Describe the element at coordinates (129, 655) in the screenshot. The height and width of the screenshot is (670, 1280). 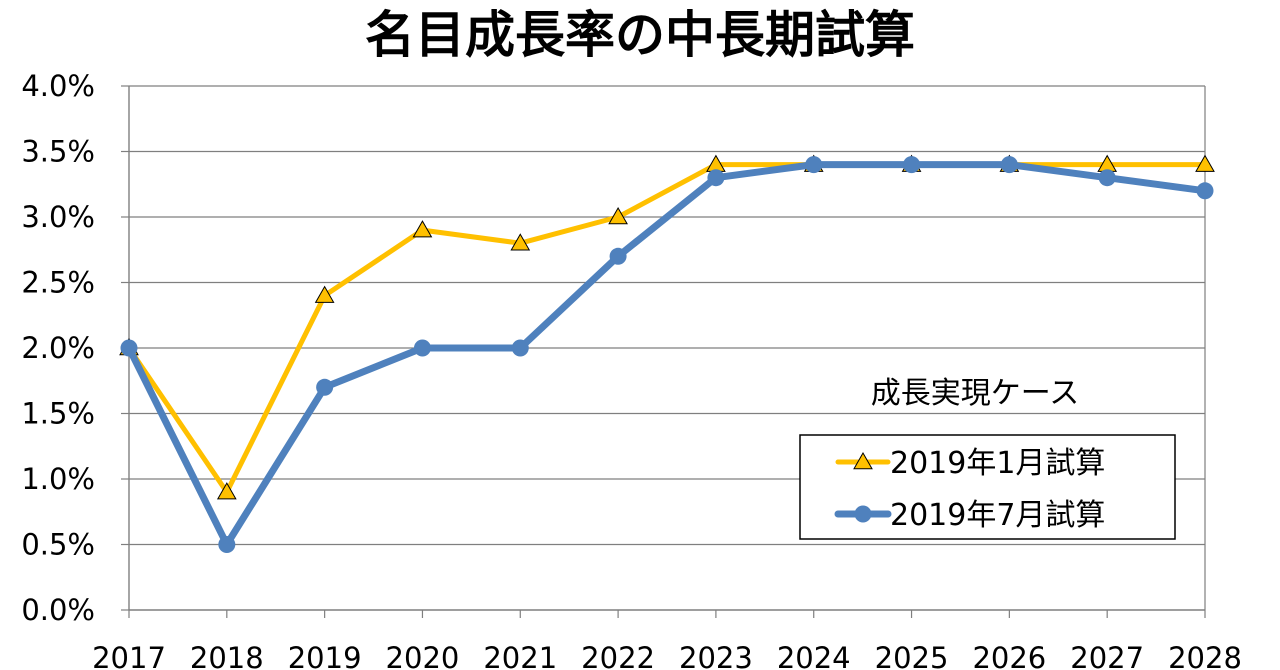
I see `x-tick-label: 2017` at that location.